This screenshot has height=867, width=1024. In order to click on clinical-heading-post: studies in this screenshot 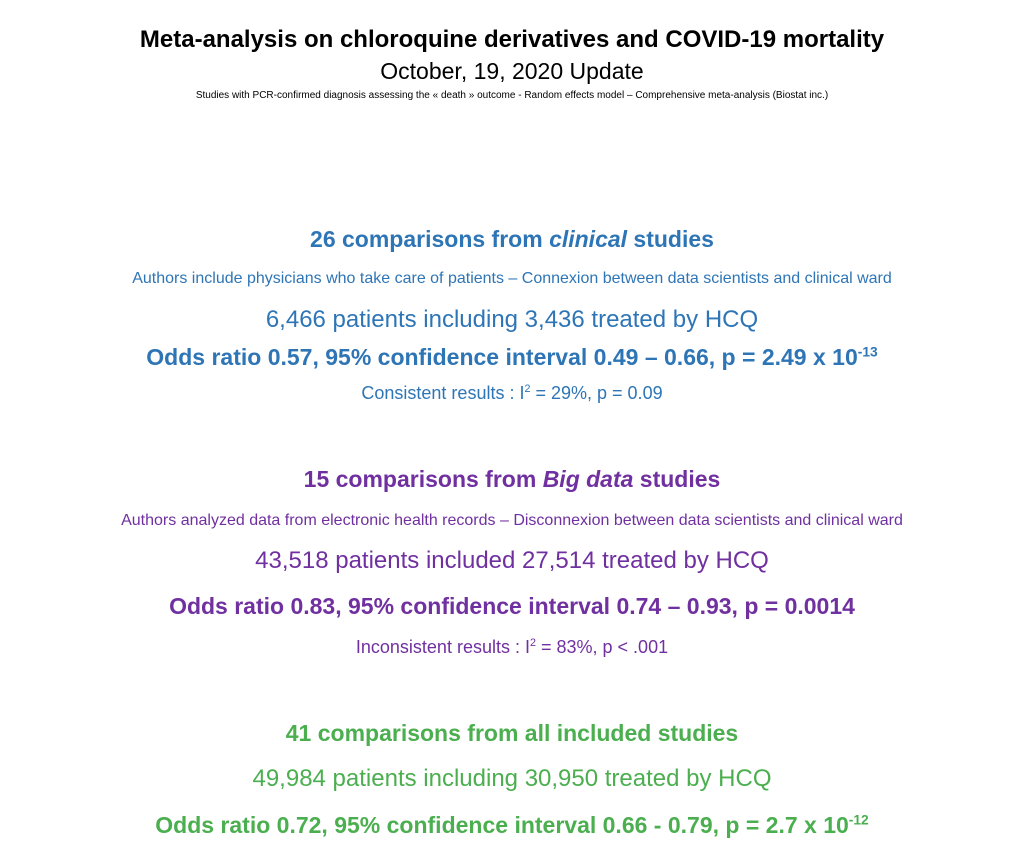, I will do `click(670, 239)`.